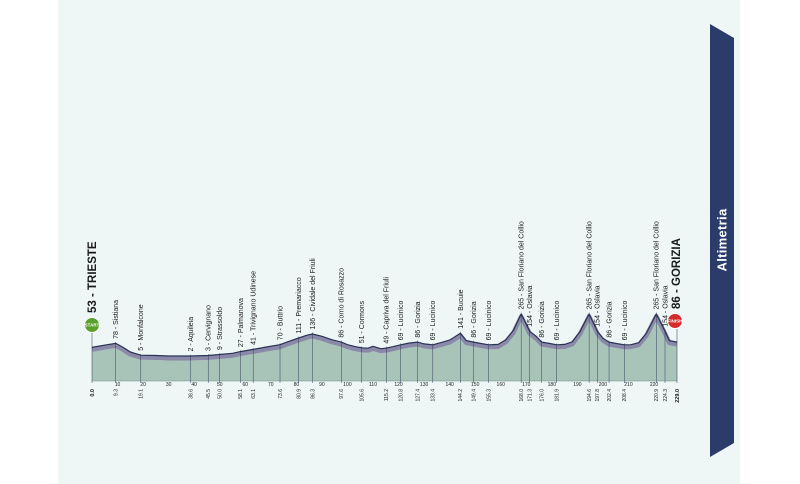 The width and height of the screenshot is (800, 484). I want to click on waypoint-name-label: 3 - Cervignano, so click(209, 328).